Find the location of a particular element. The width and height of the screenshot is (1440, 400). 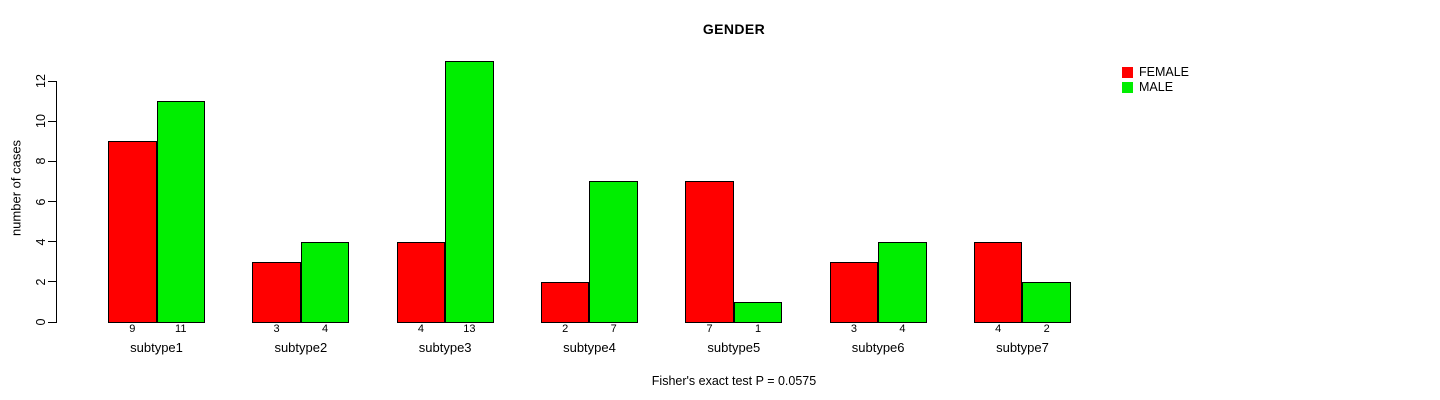

bar-male-subtype7 is located at coordinates (1046, 302).